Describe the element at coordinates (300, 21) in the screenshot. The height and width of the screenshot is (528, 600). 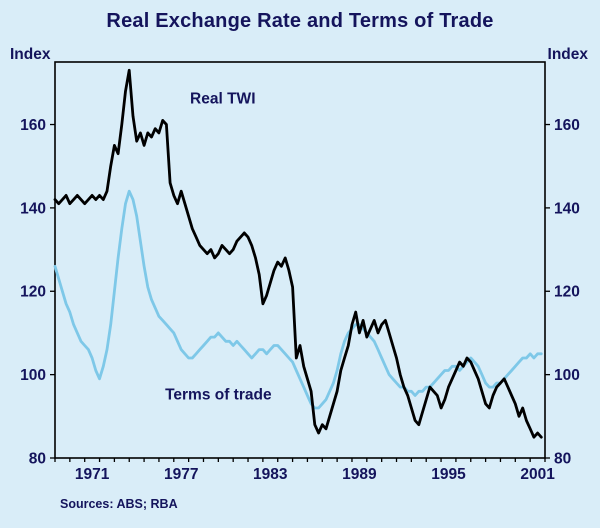
I see `chart-title: Real Exchange Rate and Terms of Trade` at that location.